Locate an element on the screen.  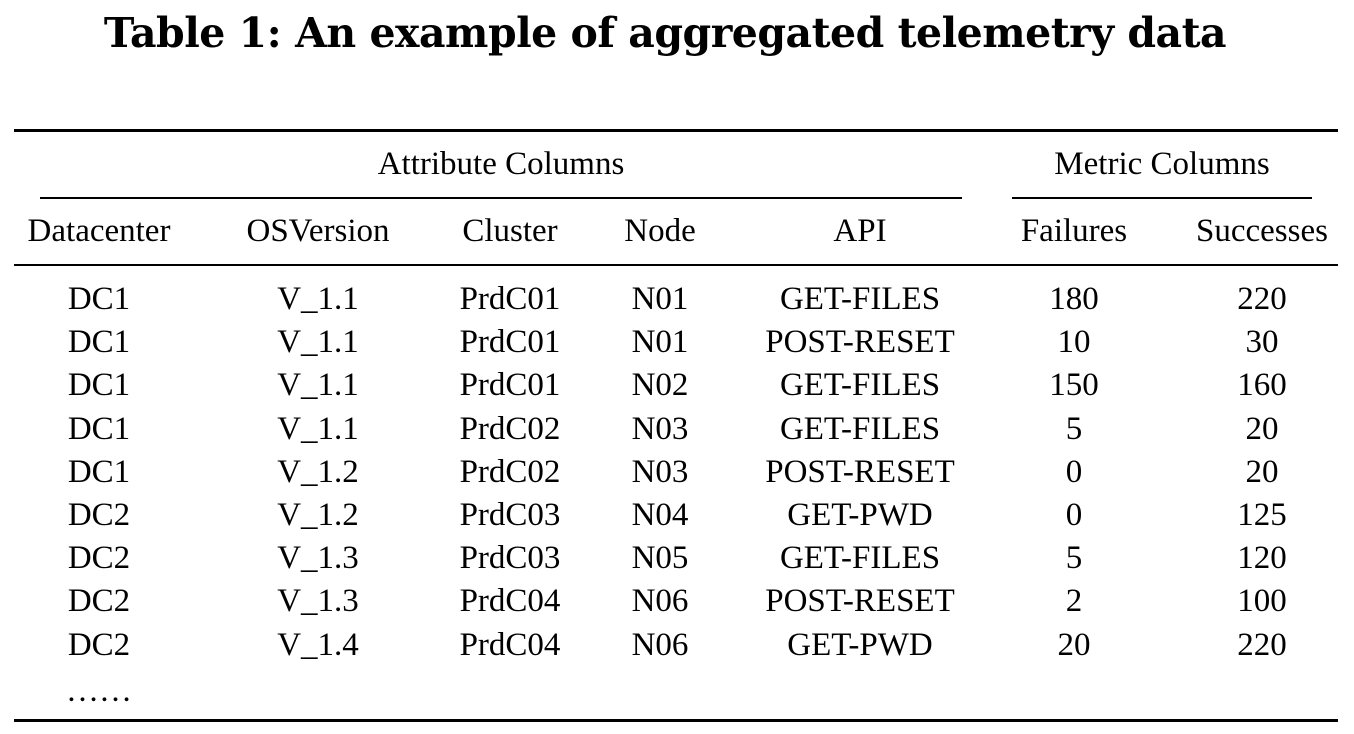
table-cell: V_1.4 is located at coordinates (318, 644).